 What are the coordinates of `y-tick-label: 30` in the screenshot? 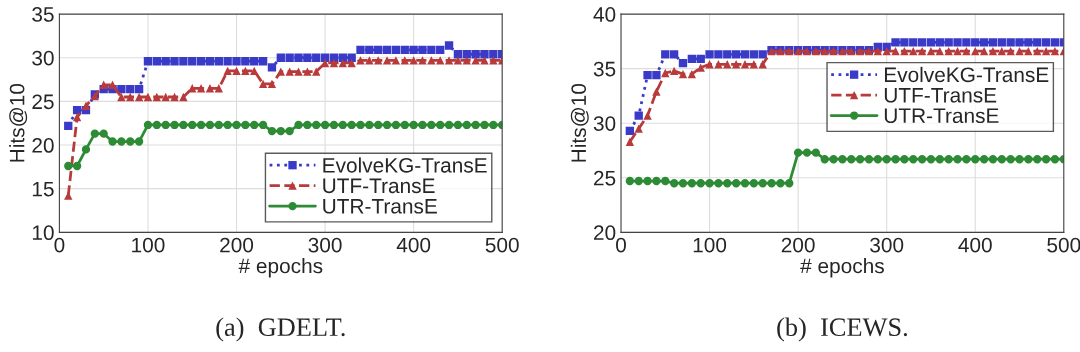 It's located at (43, 58).